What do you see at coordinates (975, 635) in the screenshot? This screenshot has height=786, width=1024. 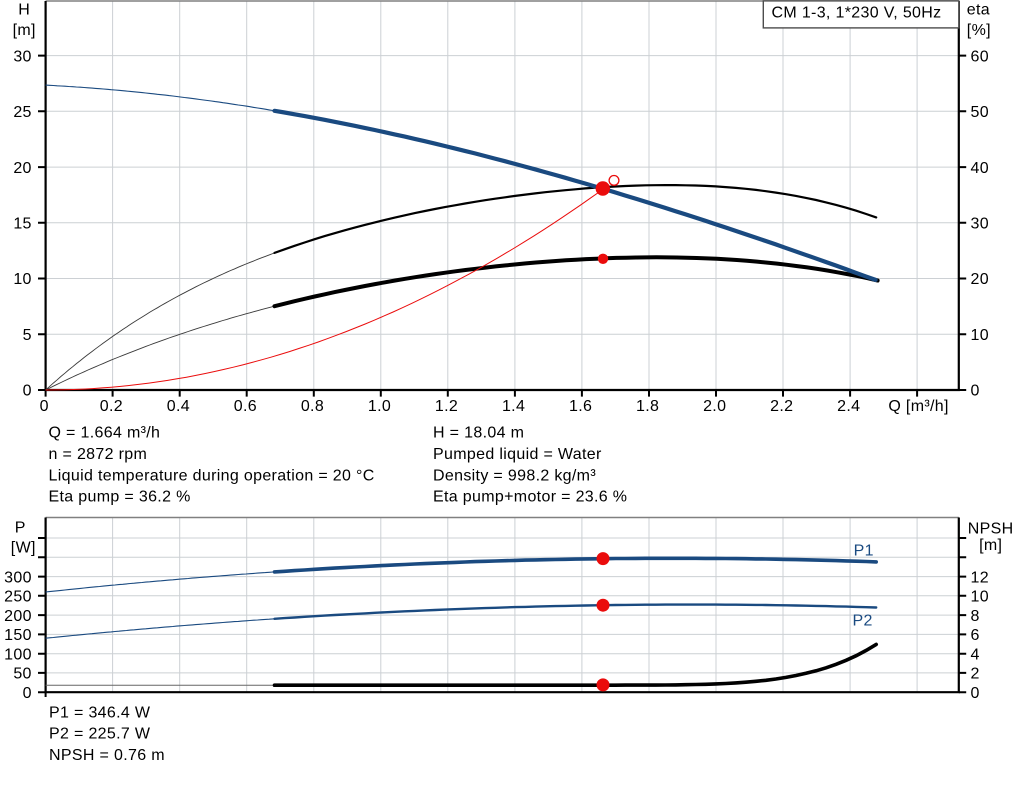 I see `svg-text: 6` at bounding box center [975, 635].